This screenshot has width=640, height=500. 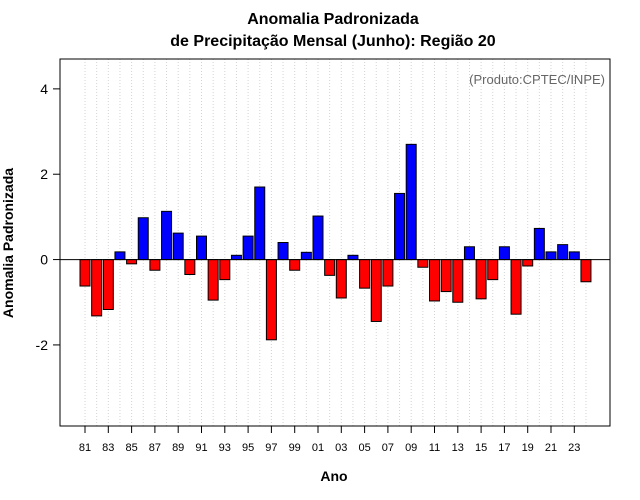 I want to click on x-tick-label: 23, so click(x=574, y=448).